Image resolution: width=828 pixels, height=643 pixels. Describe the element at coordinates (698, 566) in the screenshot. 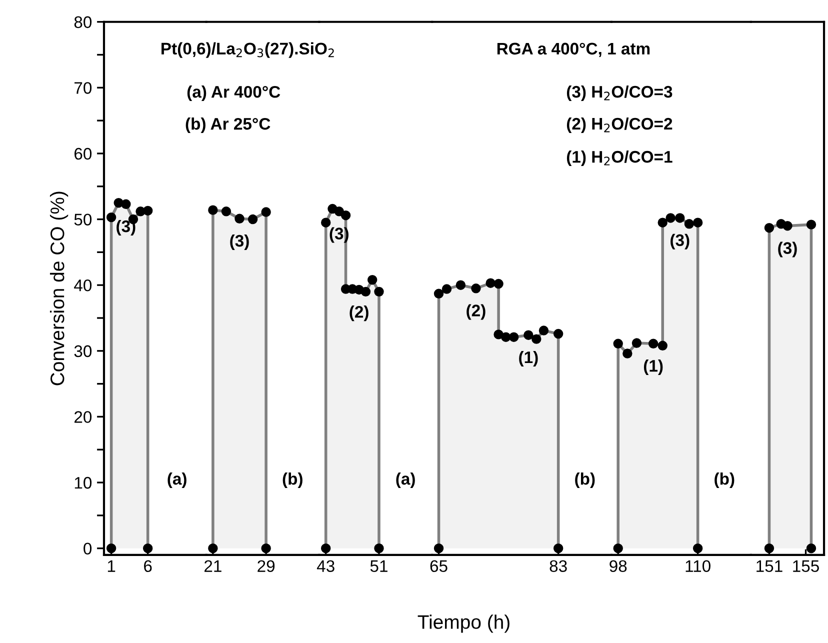

I see `x-tick-label: 110` at that location.